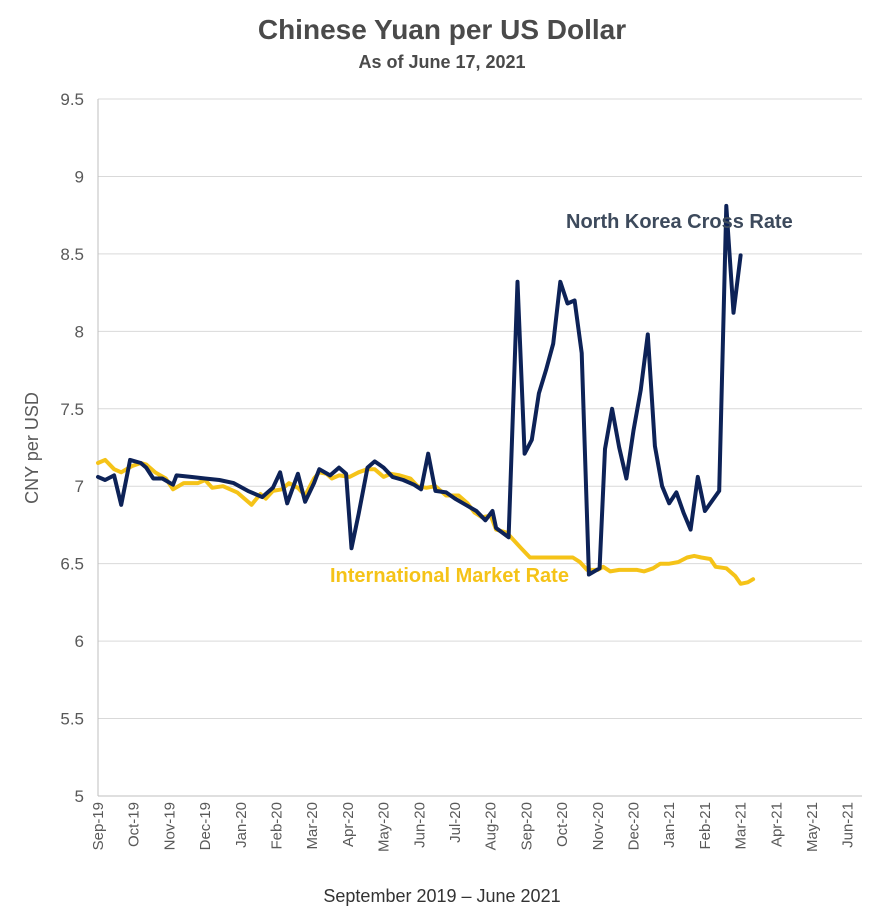  I want to click on x-tick-label: Jul-20, so click(455, 822).